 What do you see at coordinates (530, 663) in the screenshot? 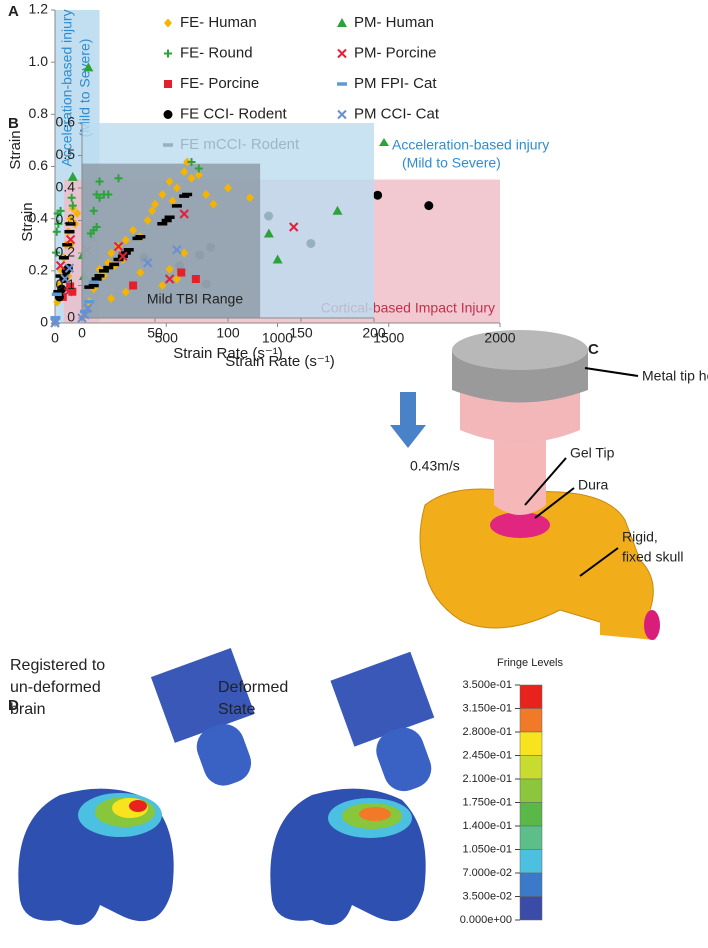
I see `fringe-title: Fringe Levels` at bounding box center [530, 663].